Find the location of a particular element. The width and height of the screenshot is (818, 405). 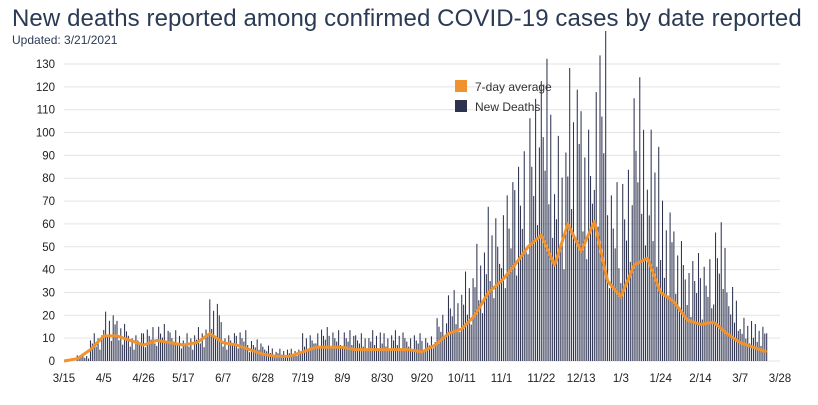

x-tick-label: 12/13 is located at coordinates (581, 379).